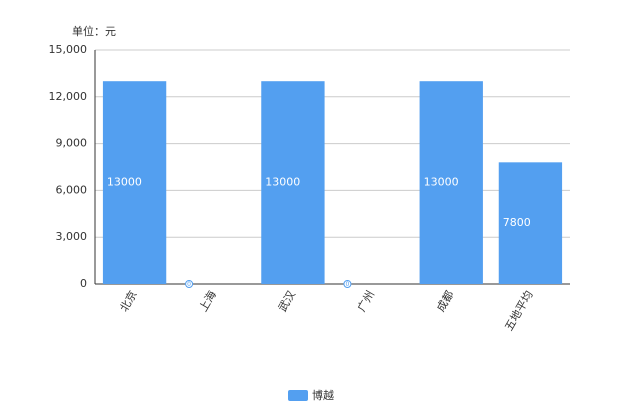  What do you see at coordinates (207, 301) in the screenshot?
I see `x-tick-label: 上海` at bounding box center [207, 301].